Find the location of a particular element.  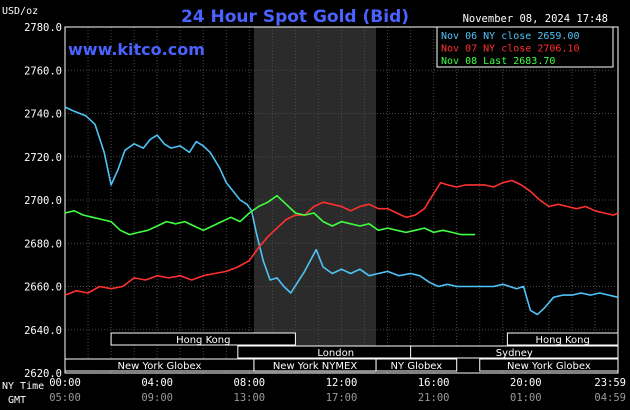

legend-entry: Nov 07 NY close 2706.10 is located at coordinates (510, 49).